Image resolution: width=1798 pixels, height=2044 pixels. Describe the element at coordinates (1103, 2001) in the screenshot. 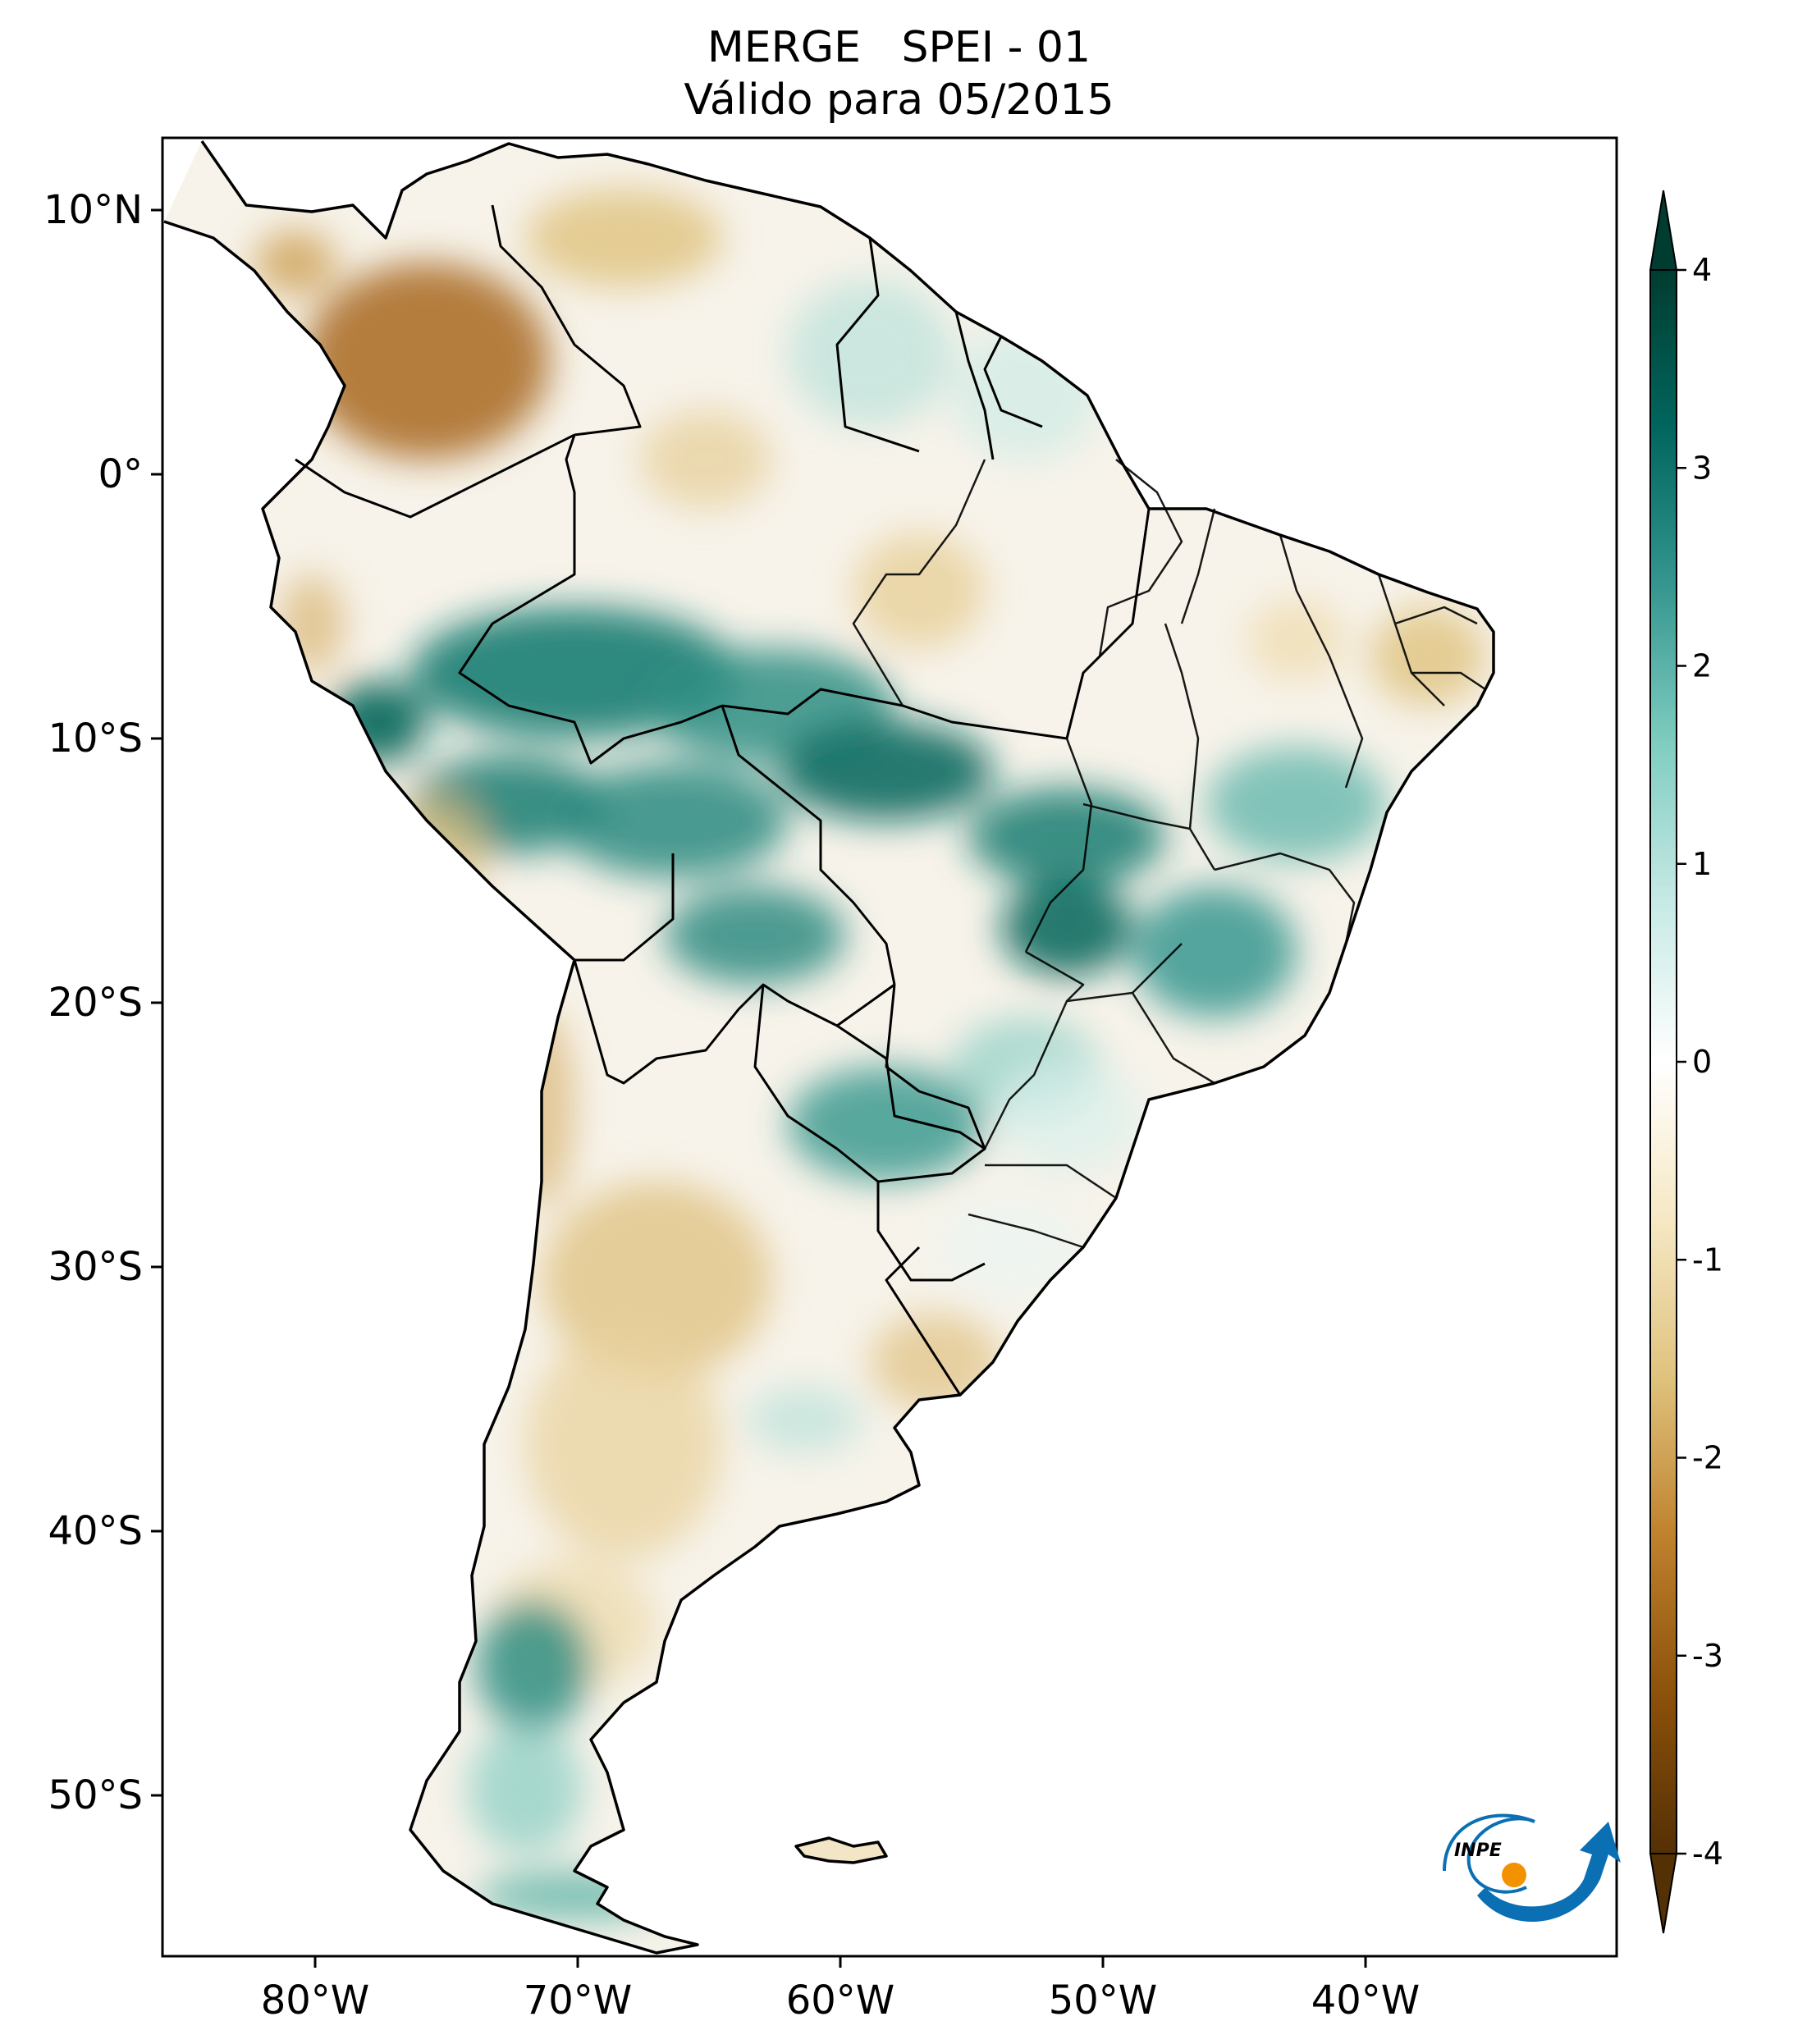

I see `lon-tick-label: 50°W` at that location.